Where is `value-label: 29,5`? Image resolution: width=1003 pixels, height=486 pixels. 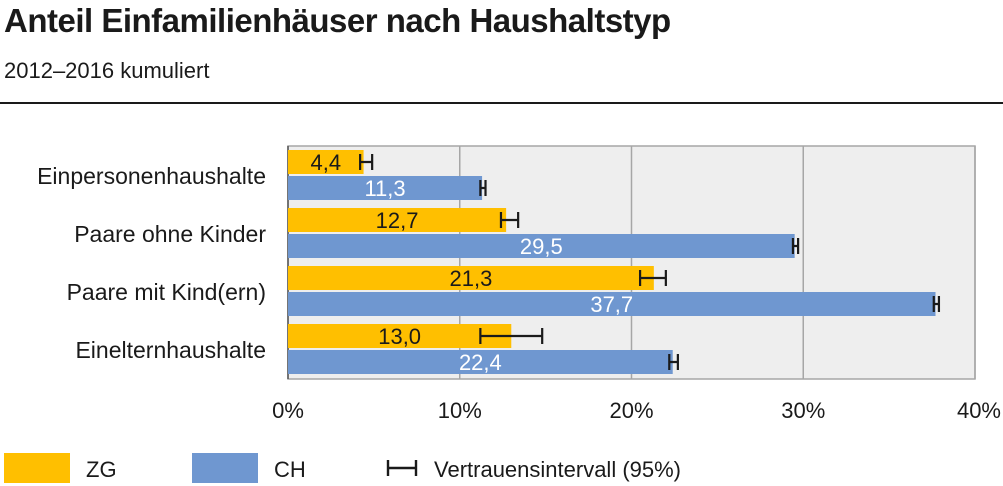 value-label: 29,5 is located at coordinates (541, 246).